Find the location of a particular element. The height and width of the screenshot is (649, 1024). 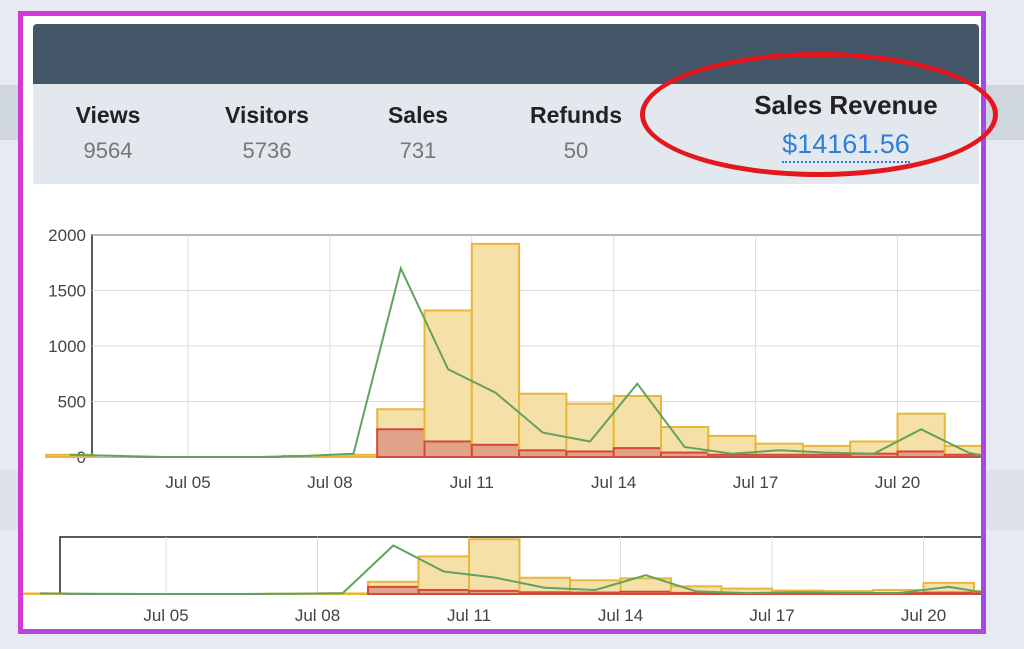

stat-label: Sales Revenue is located at coordinates (846, 105).